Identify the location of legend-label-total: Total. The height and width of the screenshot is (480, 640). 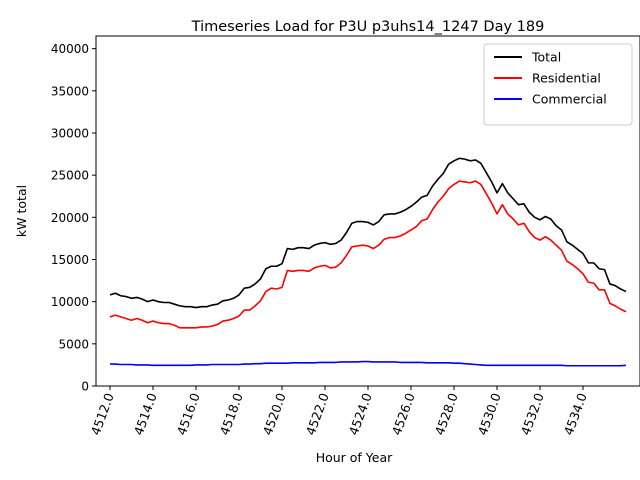
(546, 57).